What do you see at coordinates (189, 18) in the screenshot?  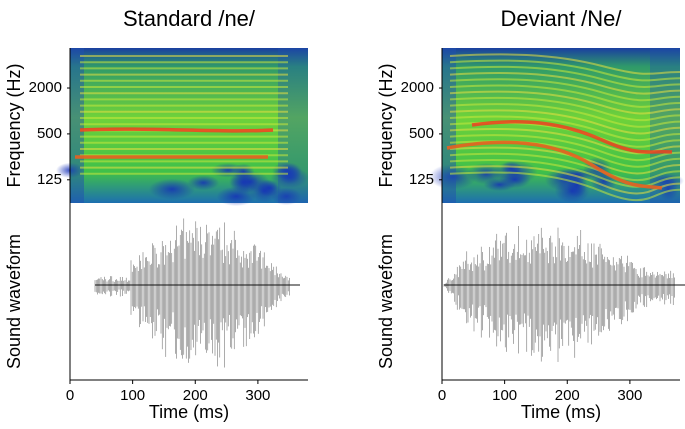 I see `panel-title: Standard /ne/` at bounding box center [189, 18].